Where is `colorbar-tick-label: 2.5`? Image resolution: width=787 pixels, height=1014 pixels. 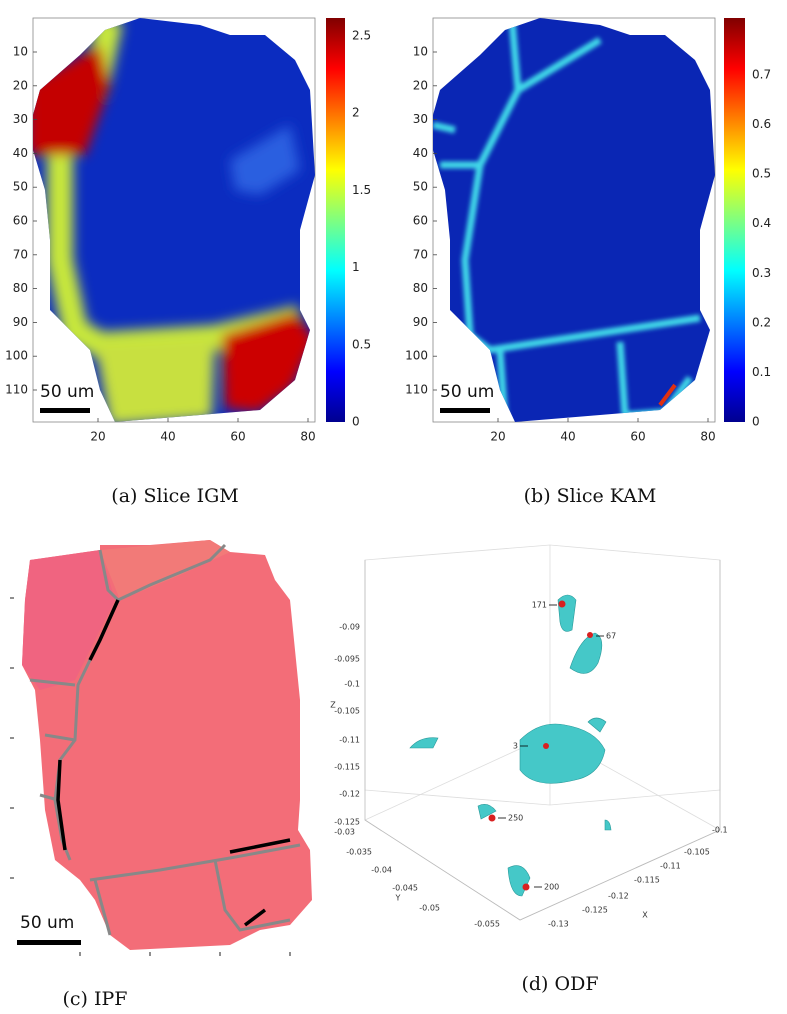 colorbar-tick-label: 2.5 is located at coordinates (361, 36).